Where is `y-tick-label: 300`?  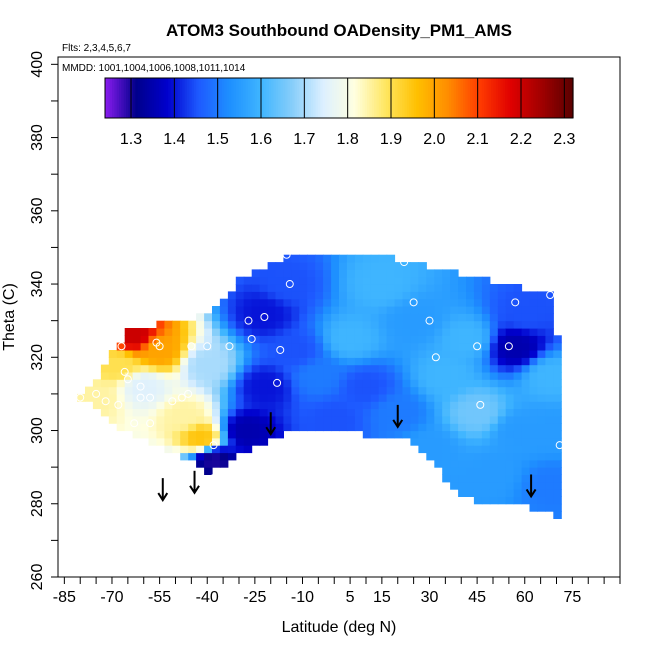 y-tick-label: 300 is located at coordinates (37, 430).